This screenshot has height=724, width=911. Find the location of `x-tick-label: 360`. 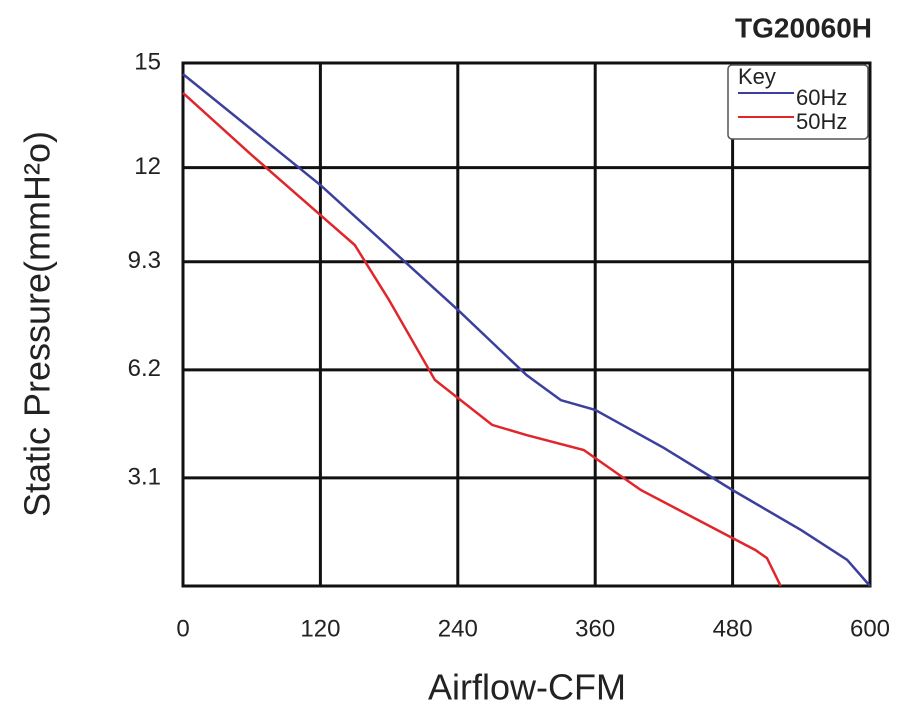

x-tick-label: 360 is located at coordinates (595, 628).